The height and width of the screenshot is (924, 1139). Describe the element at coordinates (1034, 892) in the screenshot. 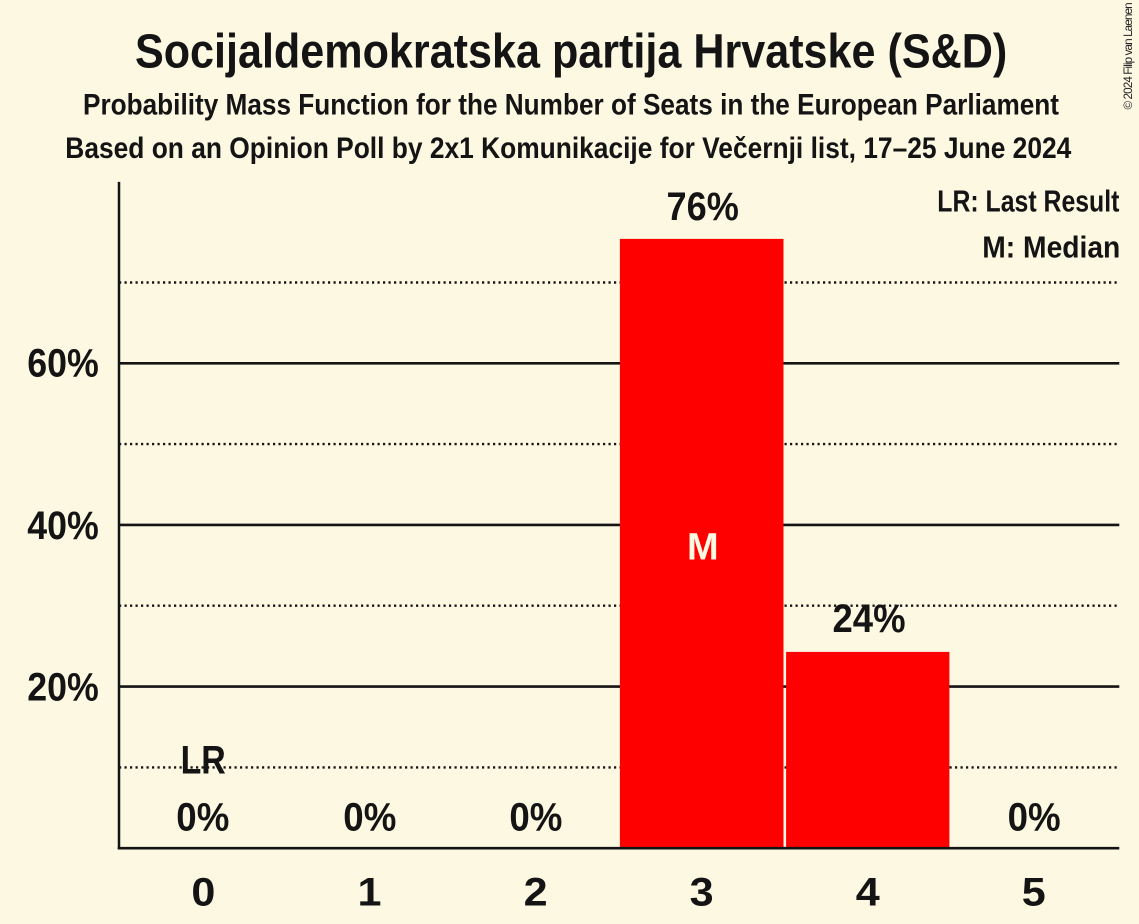

I see `svg-text: 5` at that location.